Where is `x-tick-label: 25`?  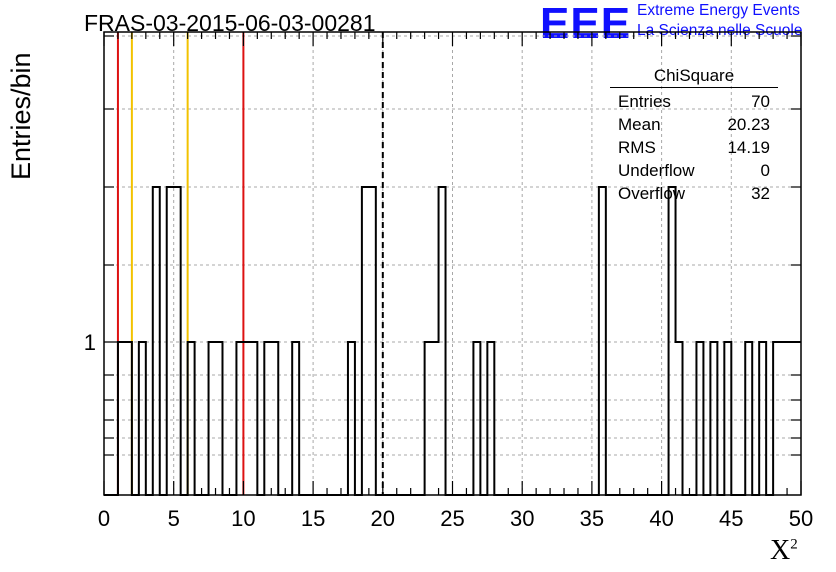 x-tick-label: 25 is located at coordinates (452, 518).